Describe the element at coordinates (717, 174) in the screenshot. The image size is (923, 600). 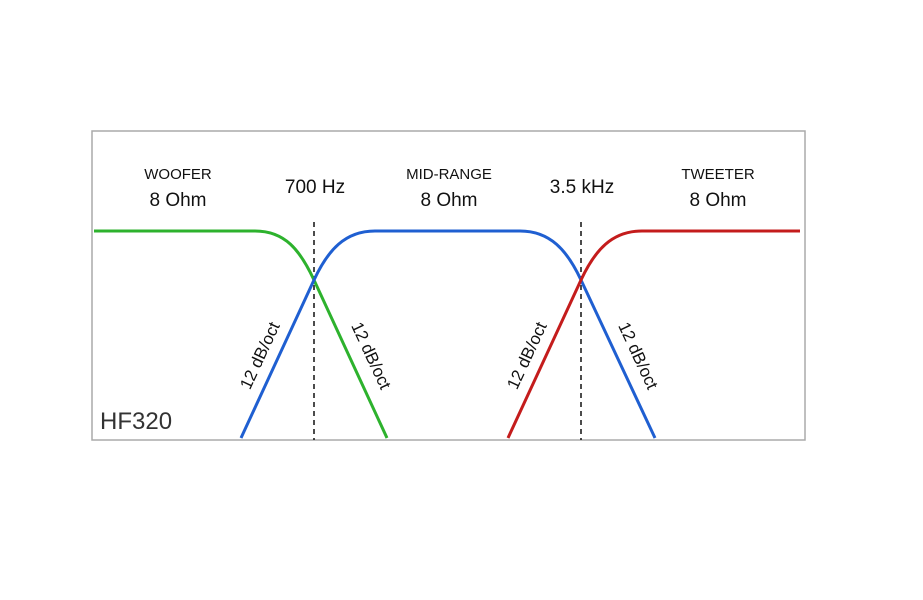
I see `driver-name: TWEETER` at that location.